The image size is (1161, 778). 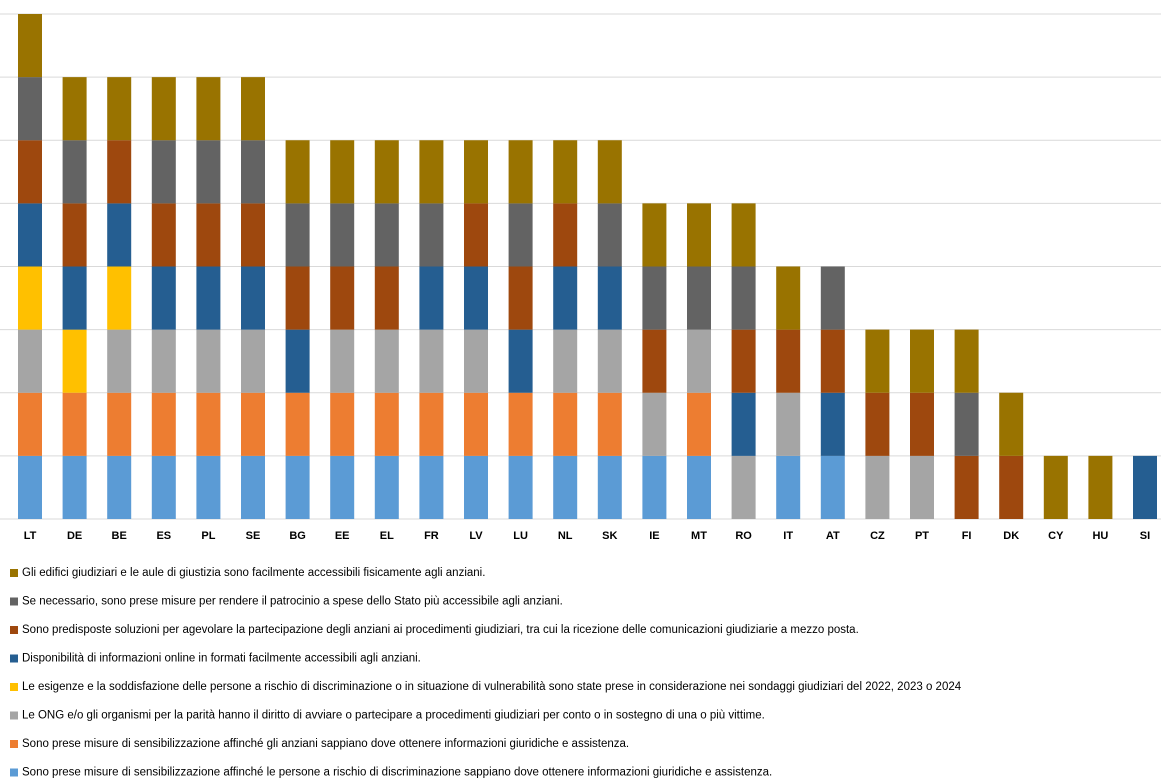 I want to click on x-tick-label: EL, so click(x=387, y=536).